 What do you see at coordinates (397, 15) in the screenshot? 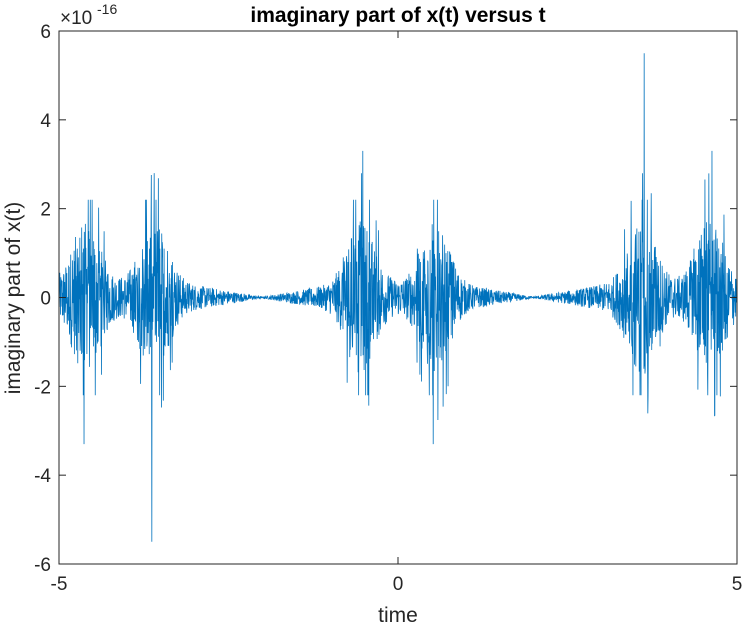
I see `chart-title: imaginary part of x(t) versus t` at bounding box center [397, 15].